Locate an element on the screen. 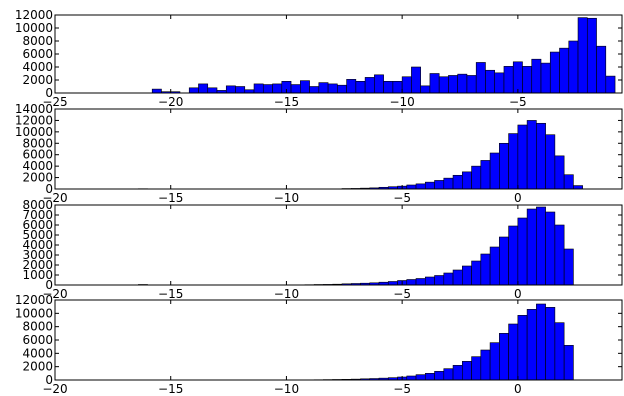  y-tick-label: 3000 is located at coordinates (37, 255).